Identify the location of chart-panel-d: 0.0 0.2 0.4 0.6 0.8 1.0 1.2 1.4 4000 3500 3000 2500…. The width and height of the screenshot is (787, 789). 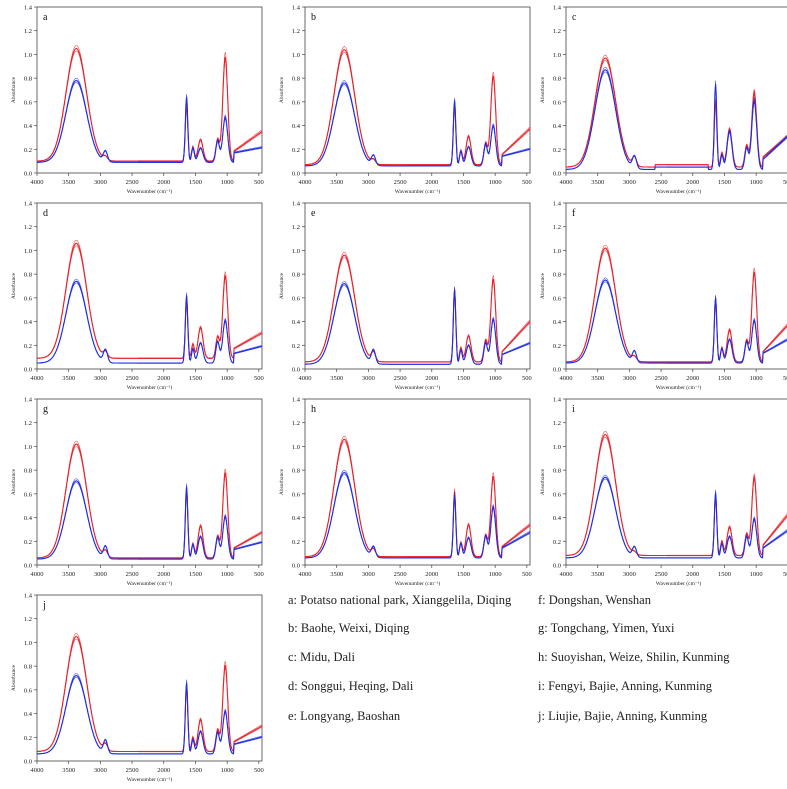
(137, 296).